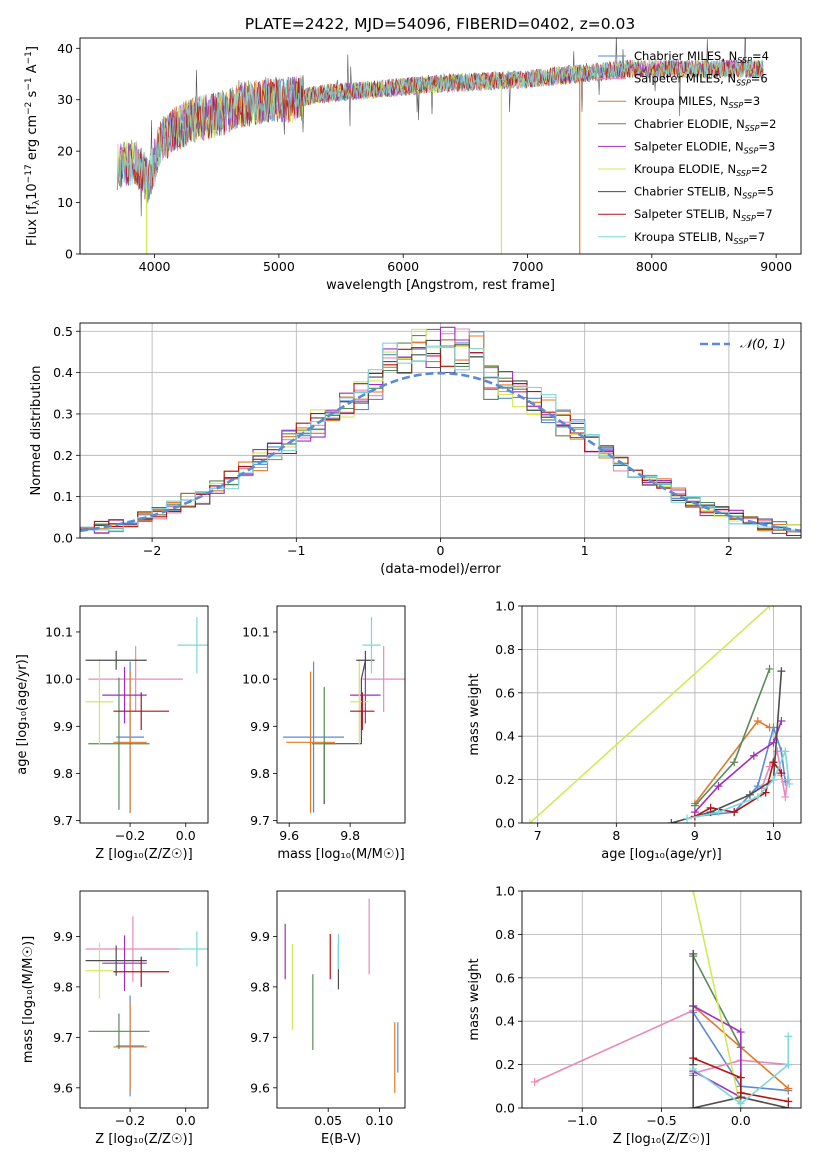 The image size is (819, 1170). Describe the element at coordinates (759, 169) in the screenshot. I see `legend-text-part: =2` at that location.